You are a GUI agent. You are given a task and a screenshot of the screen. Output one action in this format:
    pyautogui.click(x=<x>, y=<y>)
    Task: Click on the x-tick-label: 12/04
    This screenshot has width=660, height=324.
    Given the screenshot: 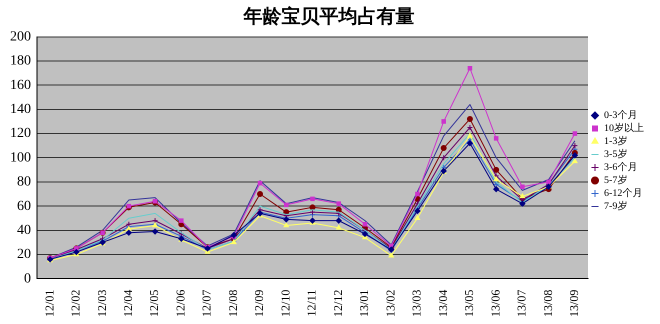 What is the action you would take?
    pyautogui.click(x=127, y=304)
    